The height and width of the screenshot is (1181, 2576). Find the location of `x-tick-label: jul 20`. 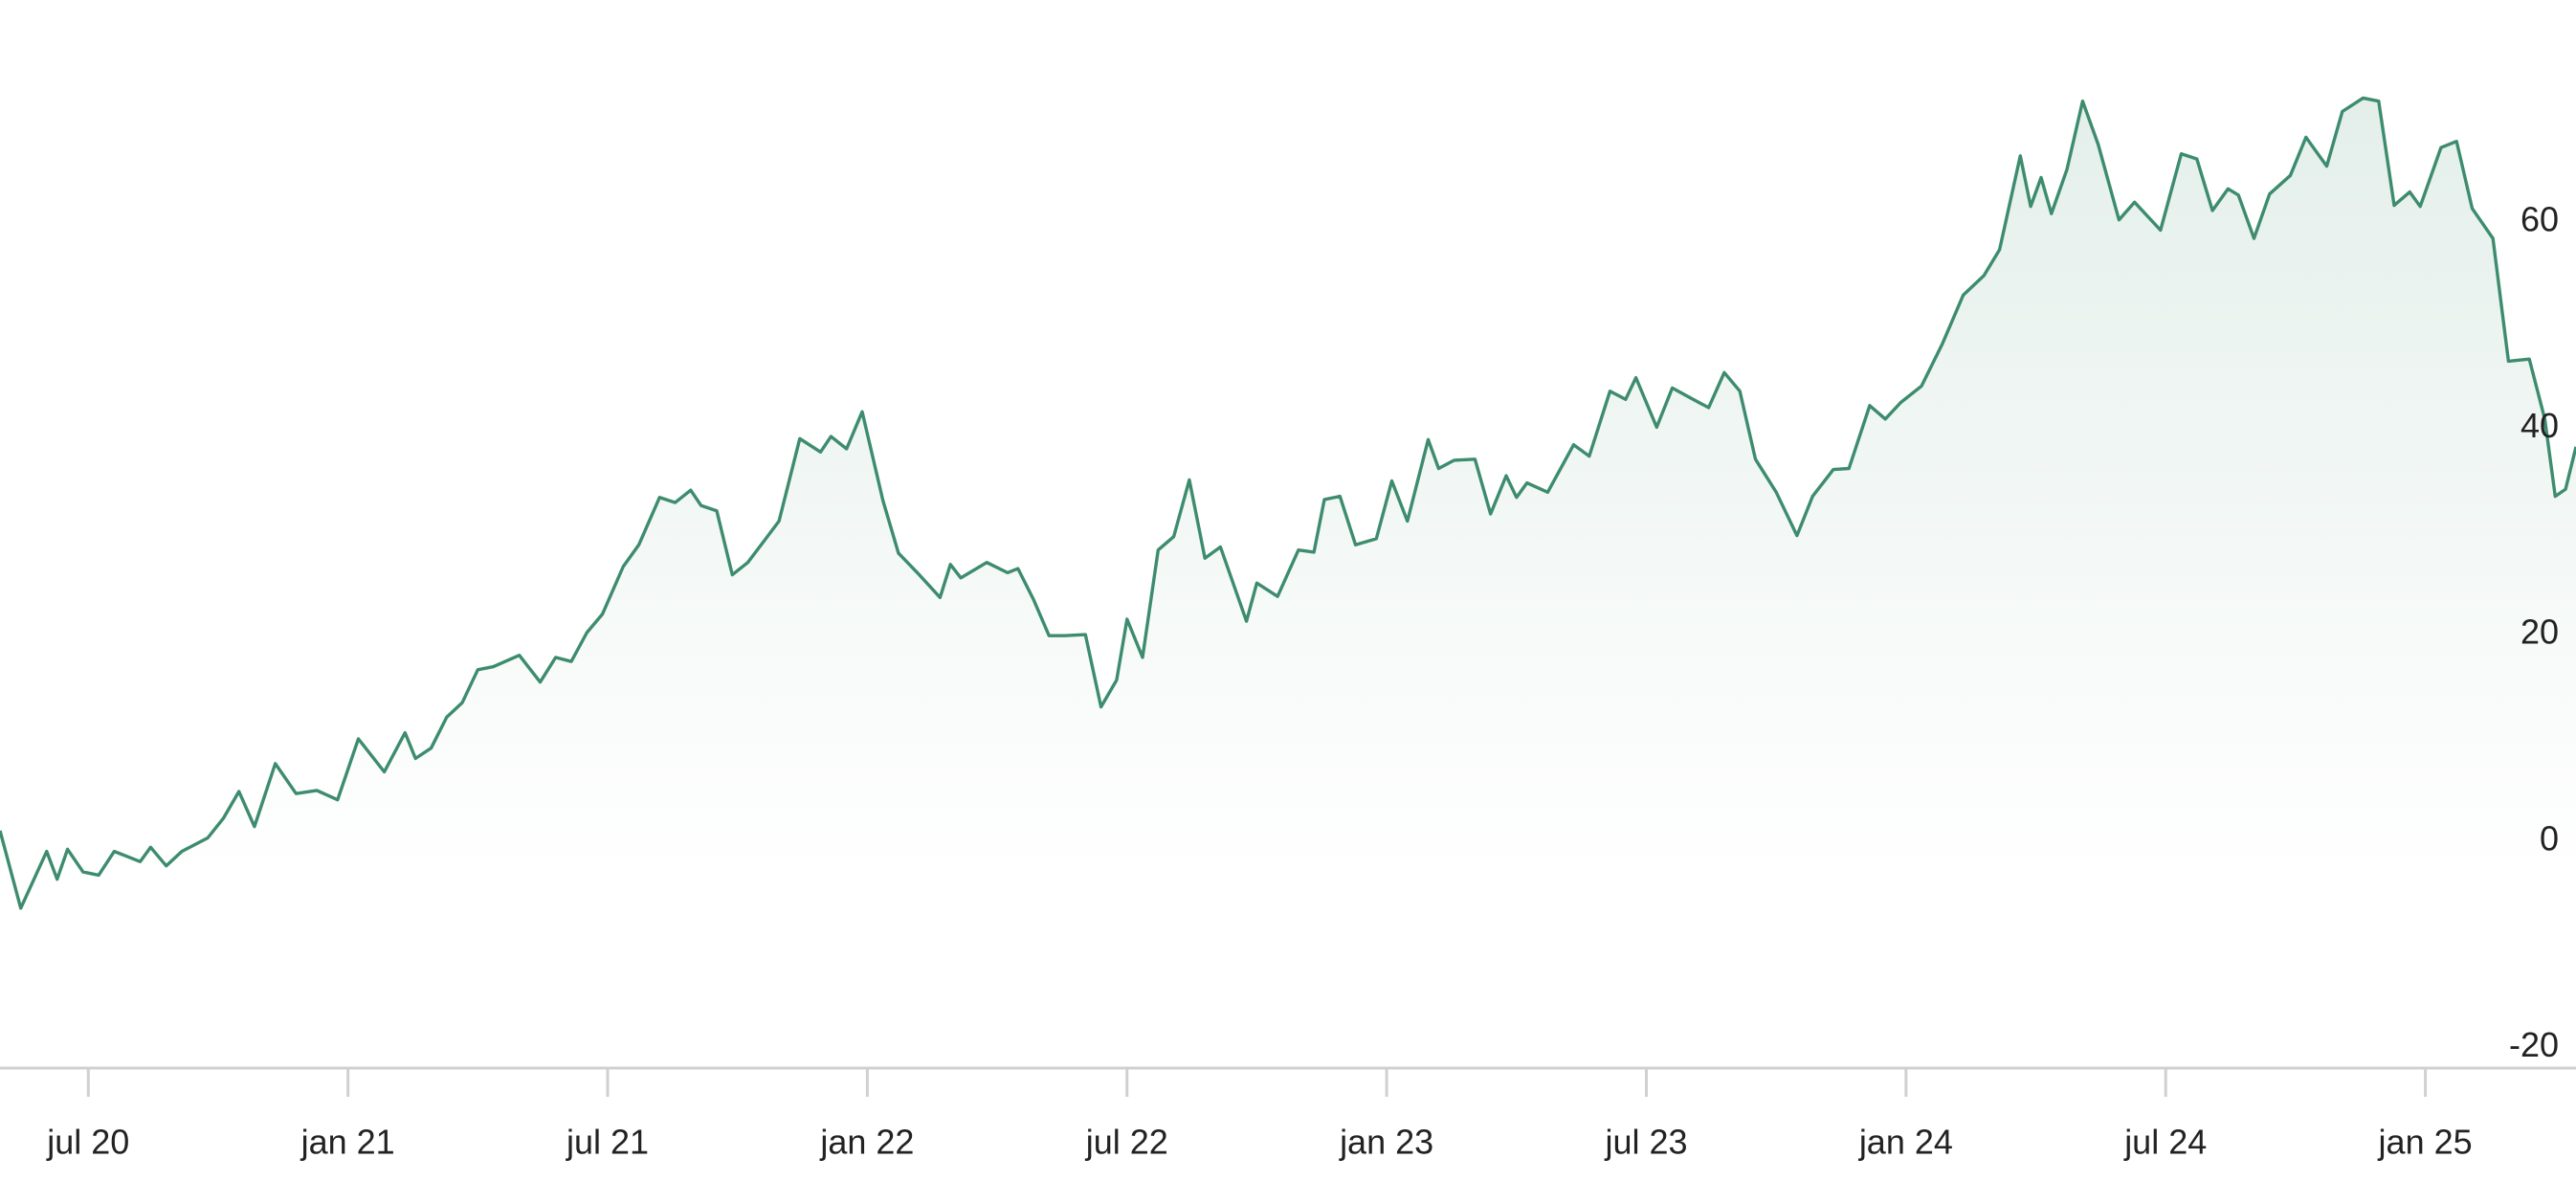

x-tick-label: jul 20 is located at coordinates (87, 1142).